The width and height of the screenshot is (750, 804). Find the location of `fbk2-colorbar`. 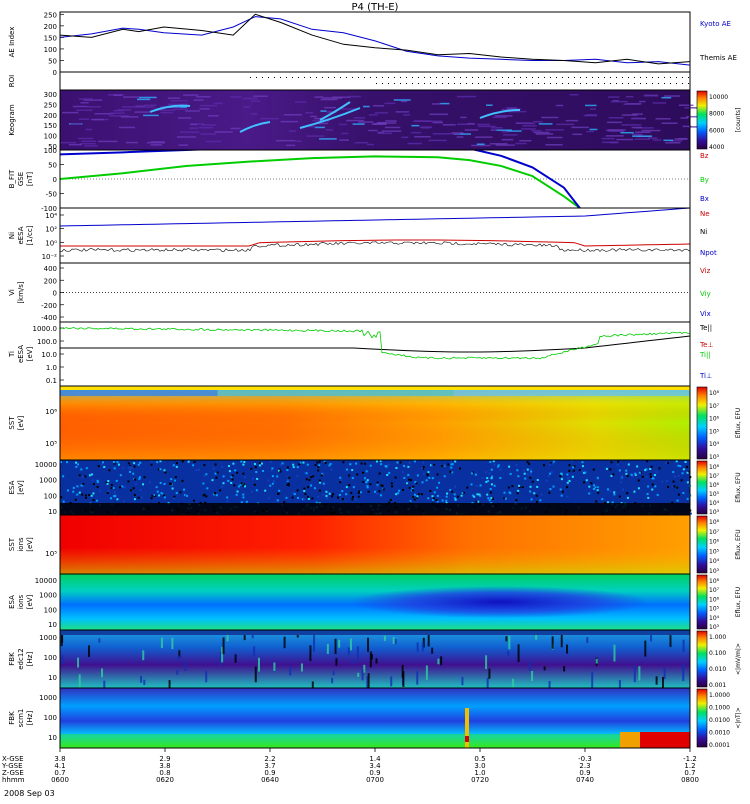

fbk2-colorbar is located at coordinates (702, 718).